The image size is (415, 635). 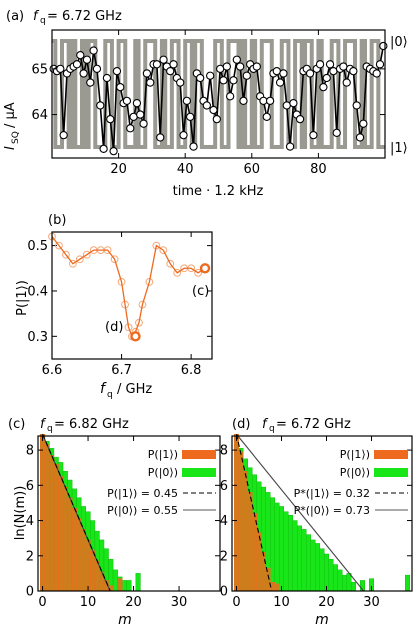 I want to click on c-ytick-label-2: 4, so click(x=30, y=521).